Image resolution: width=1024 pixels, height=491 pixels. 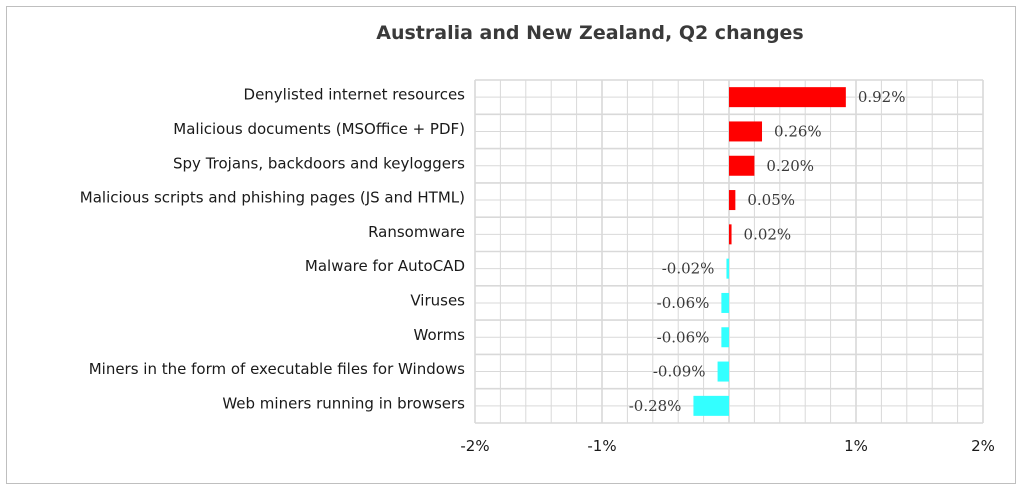 I want to click on category-label: Viruses, so click(x=437, y=300).